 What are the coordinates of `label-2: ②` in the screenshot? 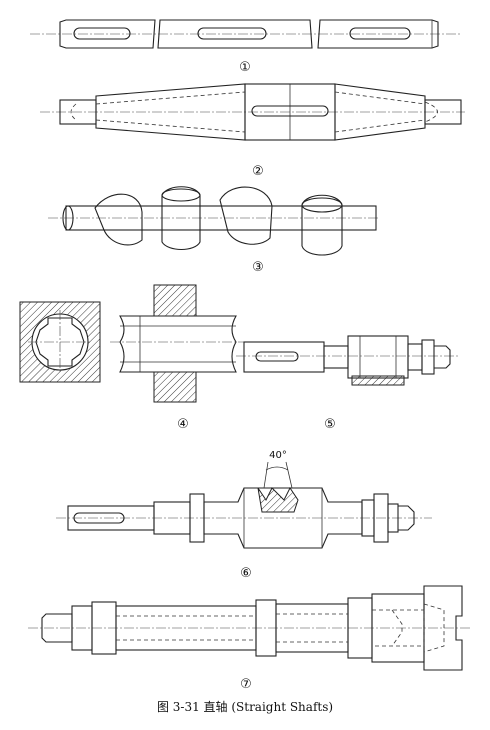 It's located at (258, 171).